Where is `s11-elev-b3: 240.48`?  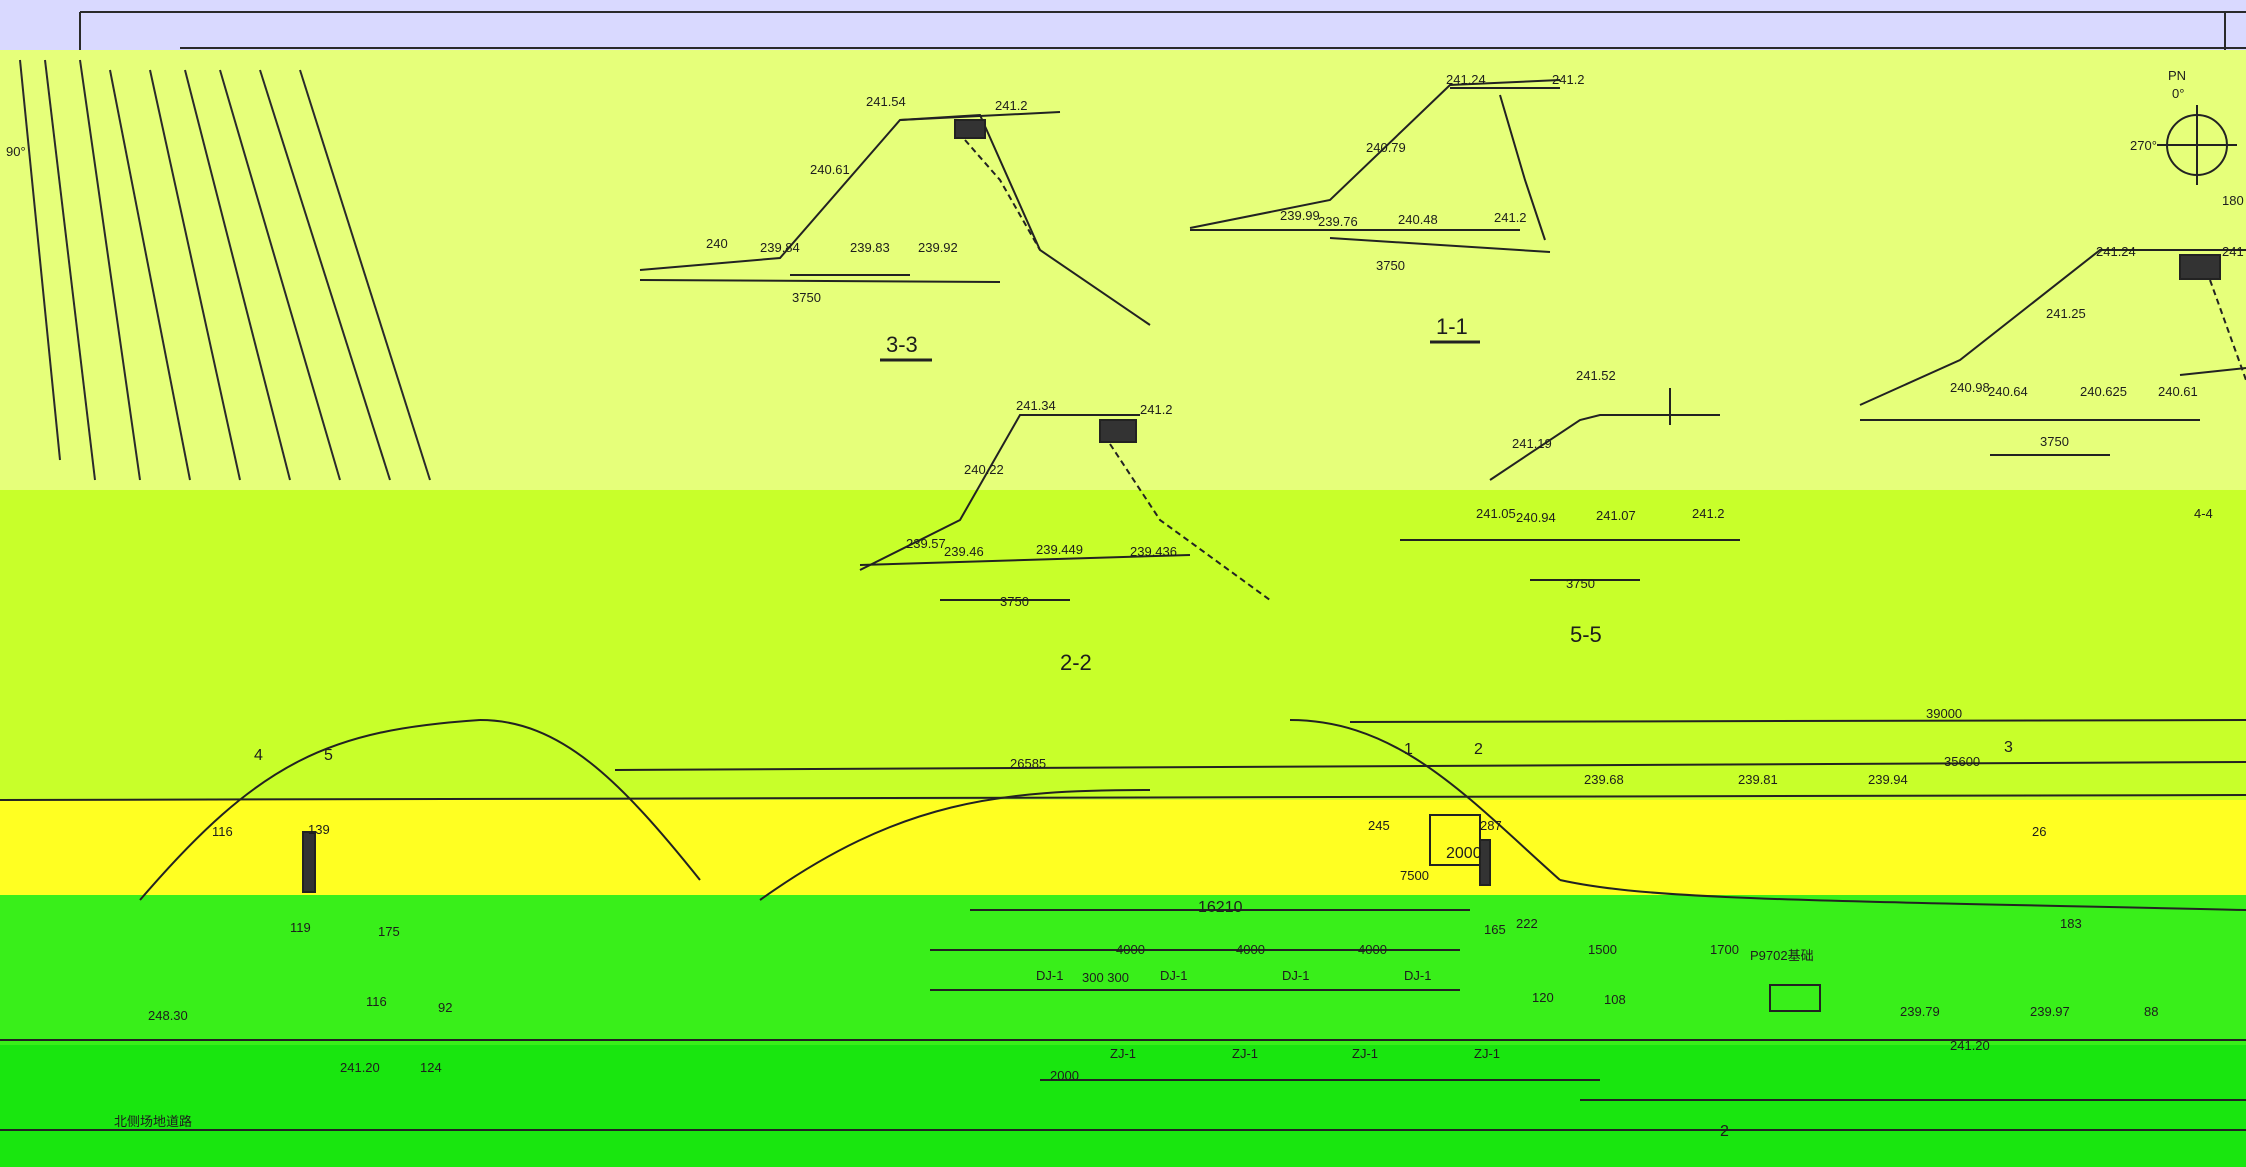
s11-elev-b3: 240.48 is located at coordinates (1418, 219).